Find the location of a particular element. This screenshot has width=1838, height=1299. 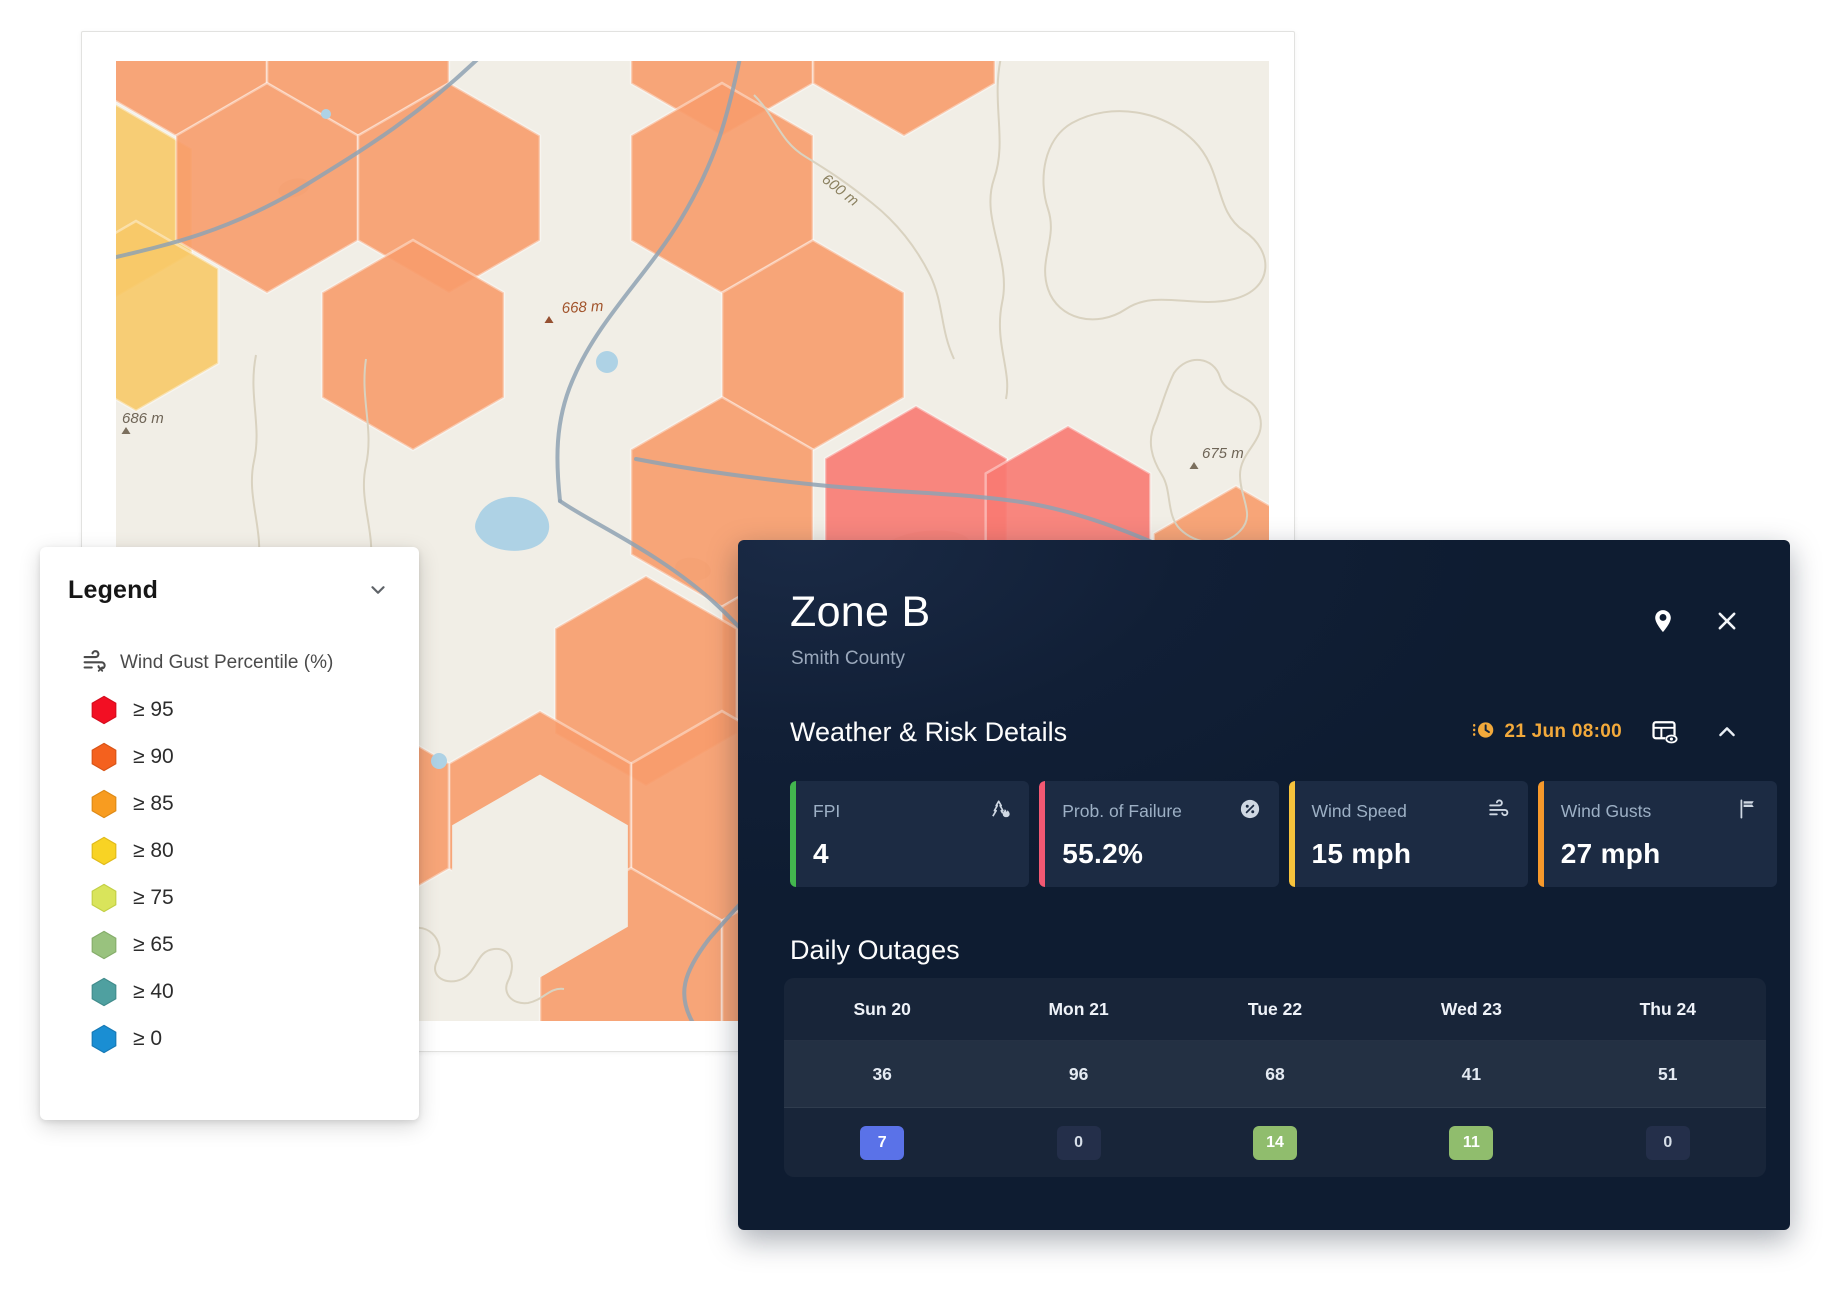

outage-total: 68 is located at coordinates (1275, 1073).